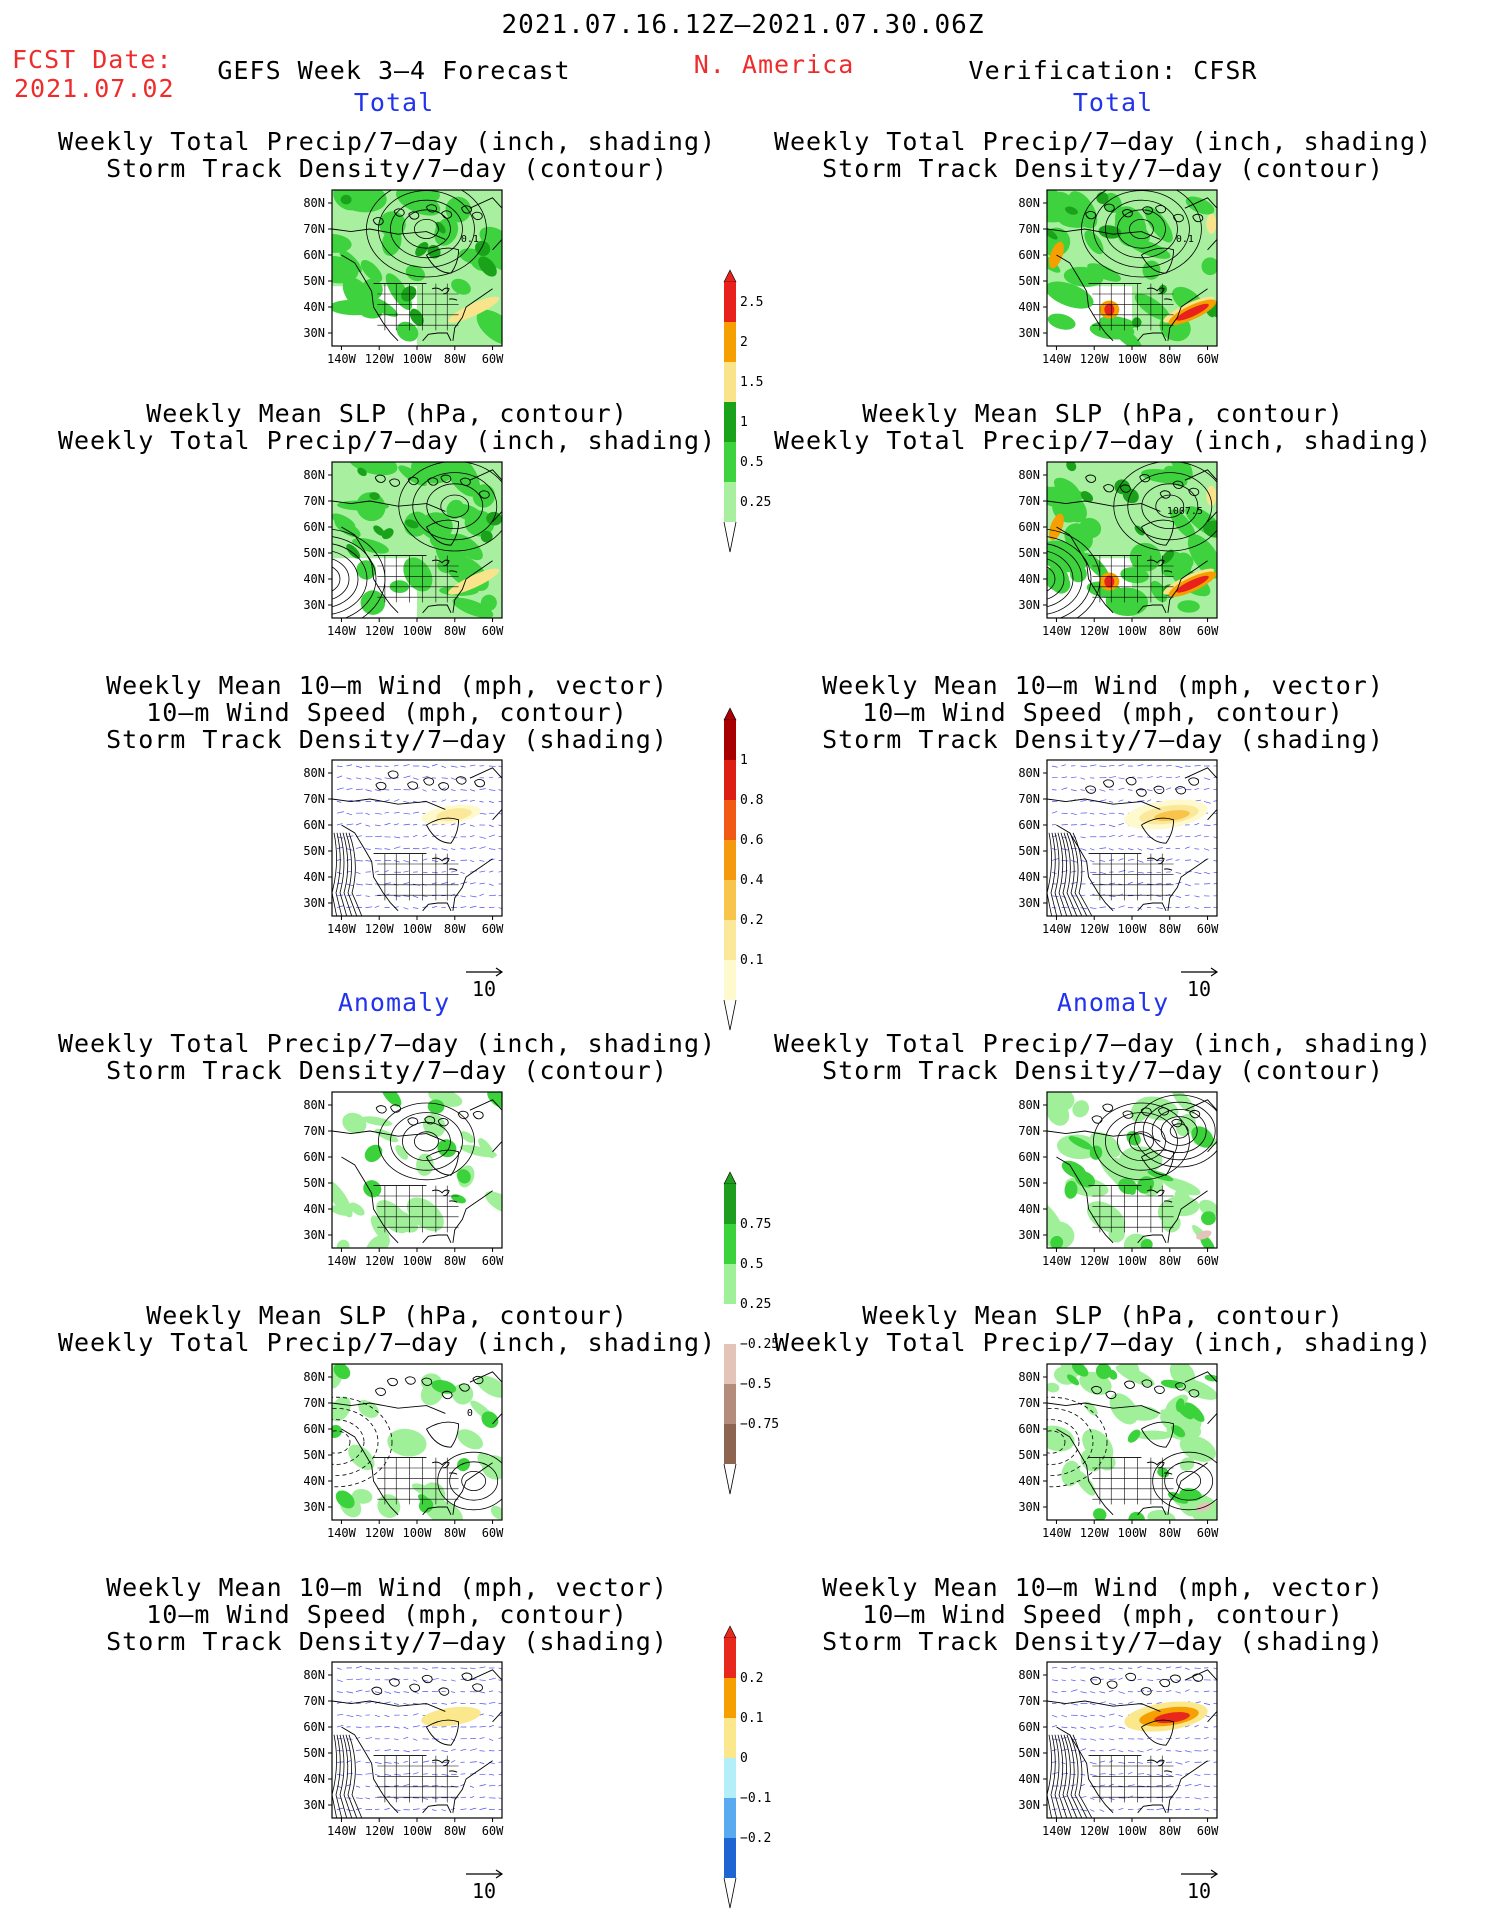 The image size is (1487, 1925). What do you see at coordinates (751, 920) in the screenshot?
I see `colorbar-label: 0.2` at bounding box center [751, 920].